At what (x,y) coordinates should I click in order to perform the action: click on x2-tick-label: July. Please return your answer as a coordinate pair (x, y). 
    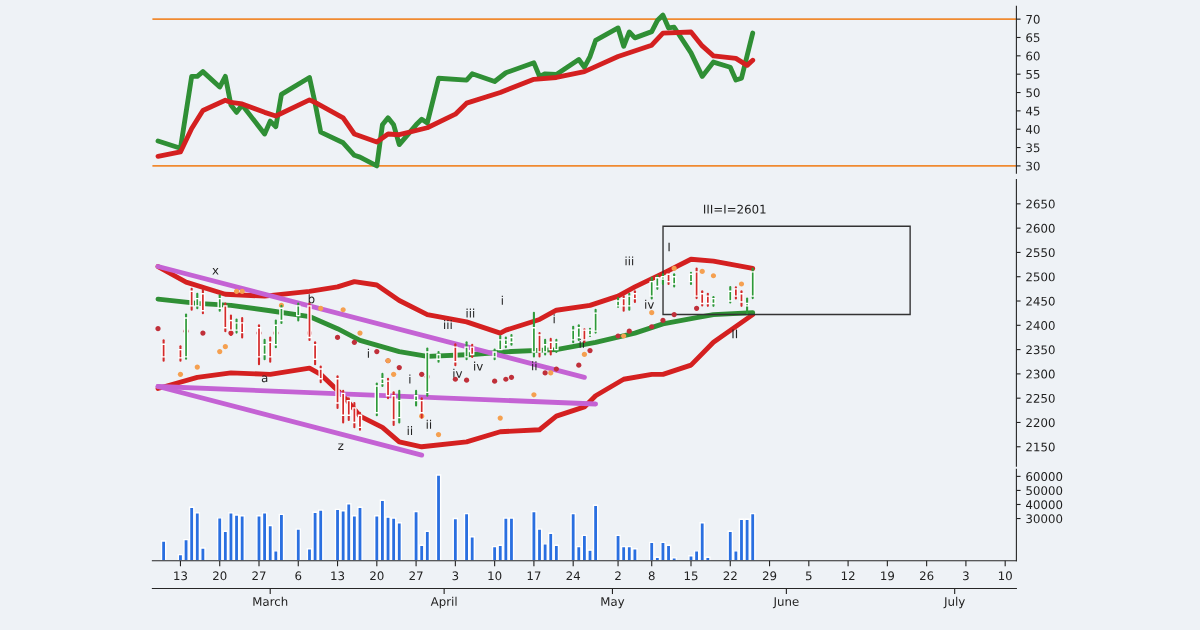
    Looking at the image, I should click on (954, 602).